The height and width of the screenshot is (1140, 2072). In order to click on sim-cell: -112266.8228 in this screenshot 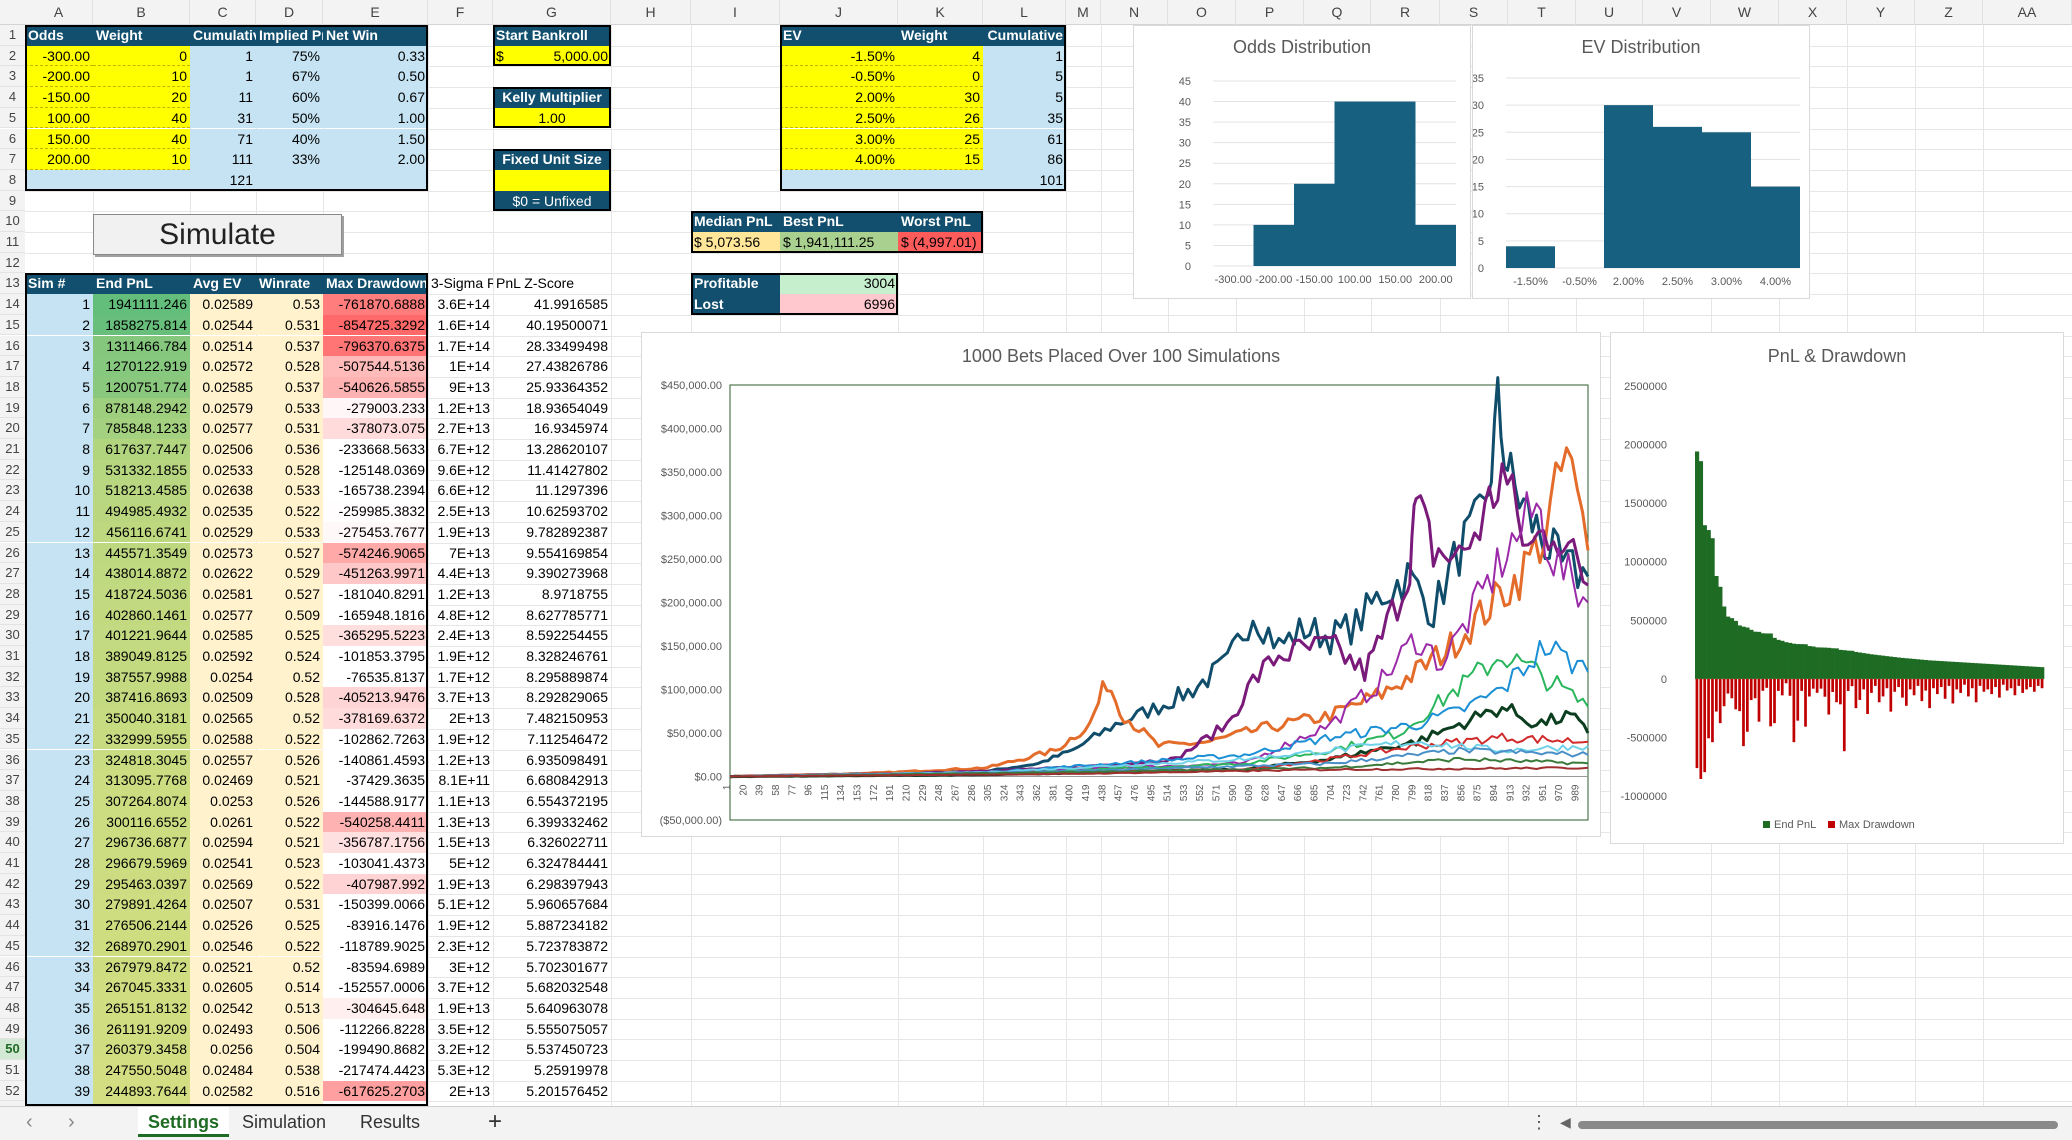, I will do `click(375, 1029)`.